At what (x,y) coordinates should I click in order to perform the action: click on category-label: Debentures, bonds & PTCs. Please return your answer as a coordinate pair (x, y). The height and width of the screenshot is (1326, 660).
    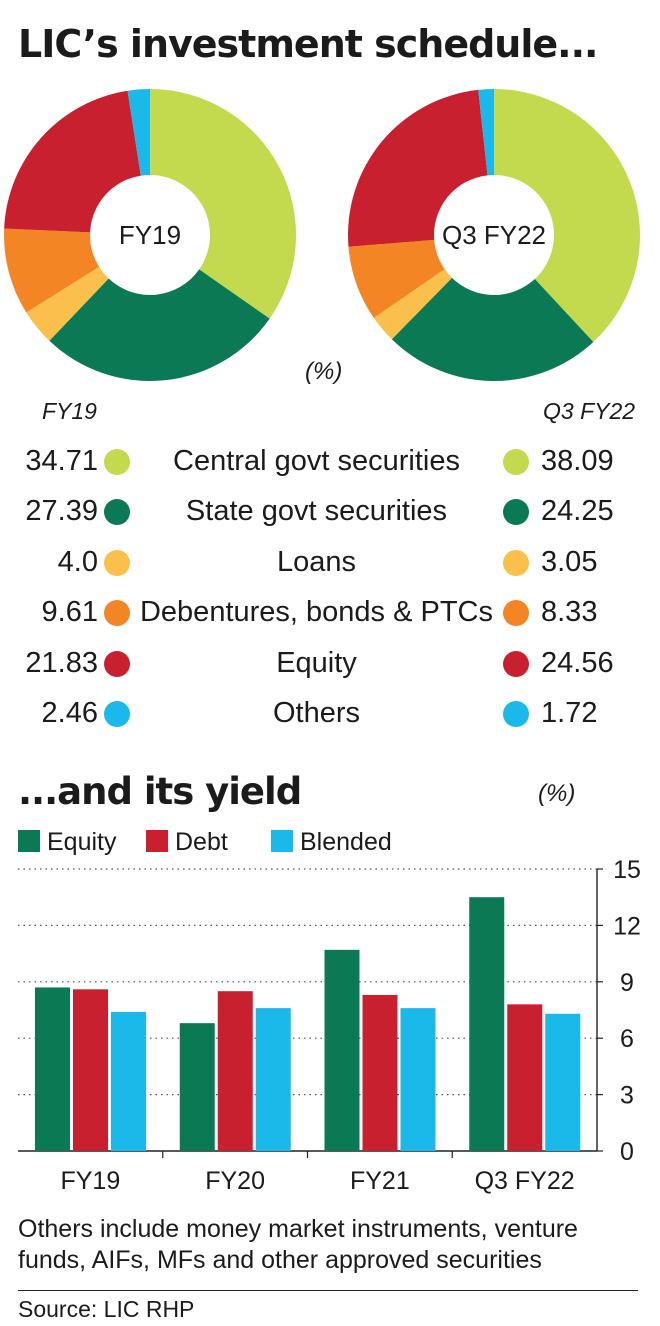
    Looking at the image, I should click on (316, 612).